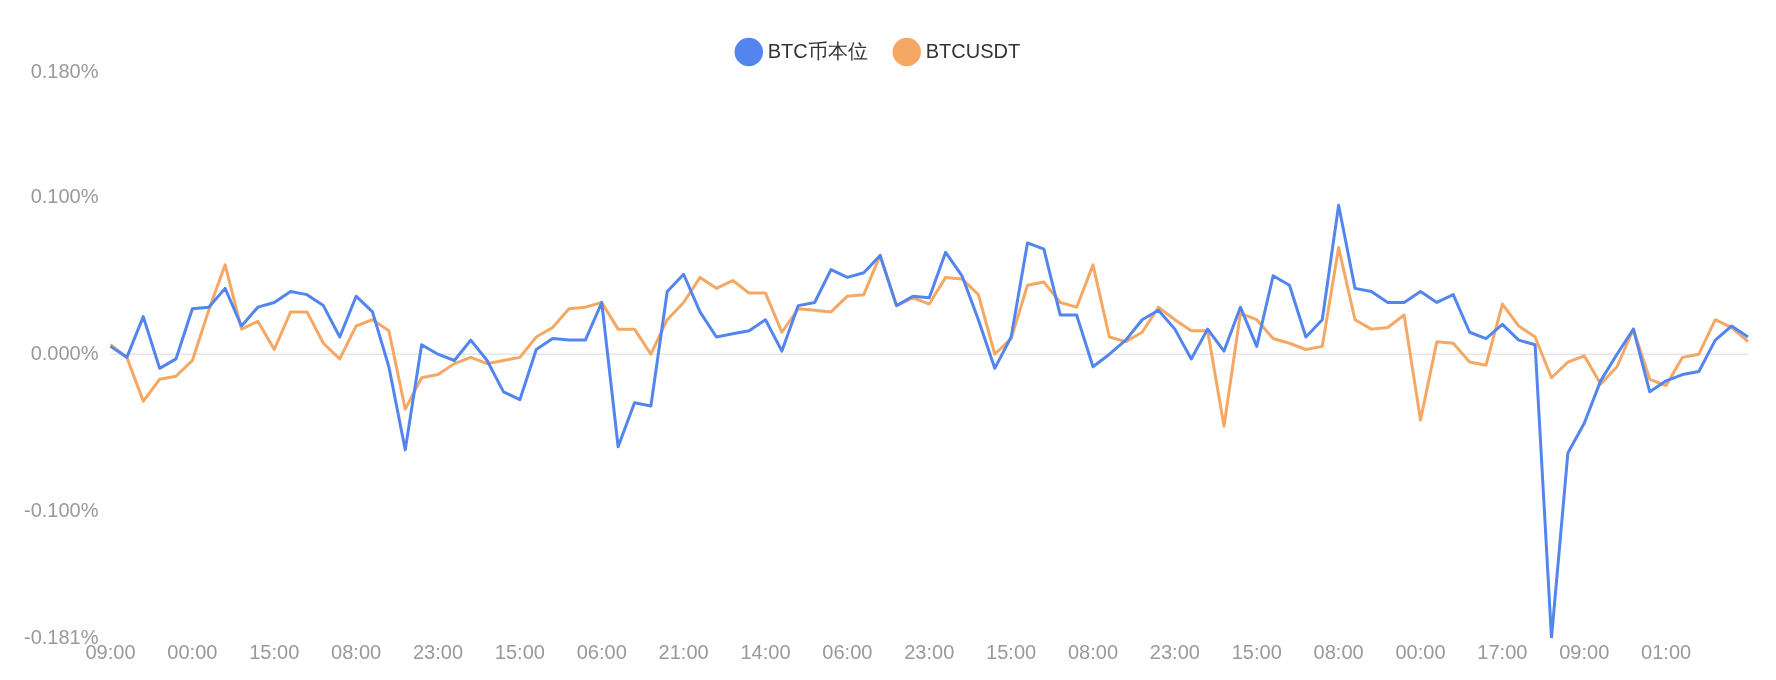  What do you see at coordinates (64, 352) in the screenshot?
I see `y-tick-label: 0.000%` at bounding box center [64, 352].